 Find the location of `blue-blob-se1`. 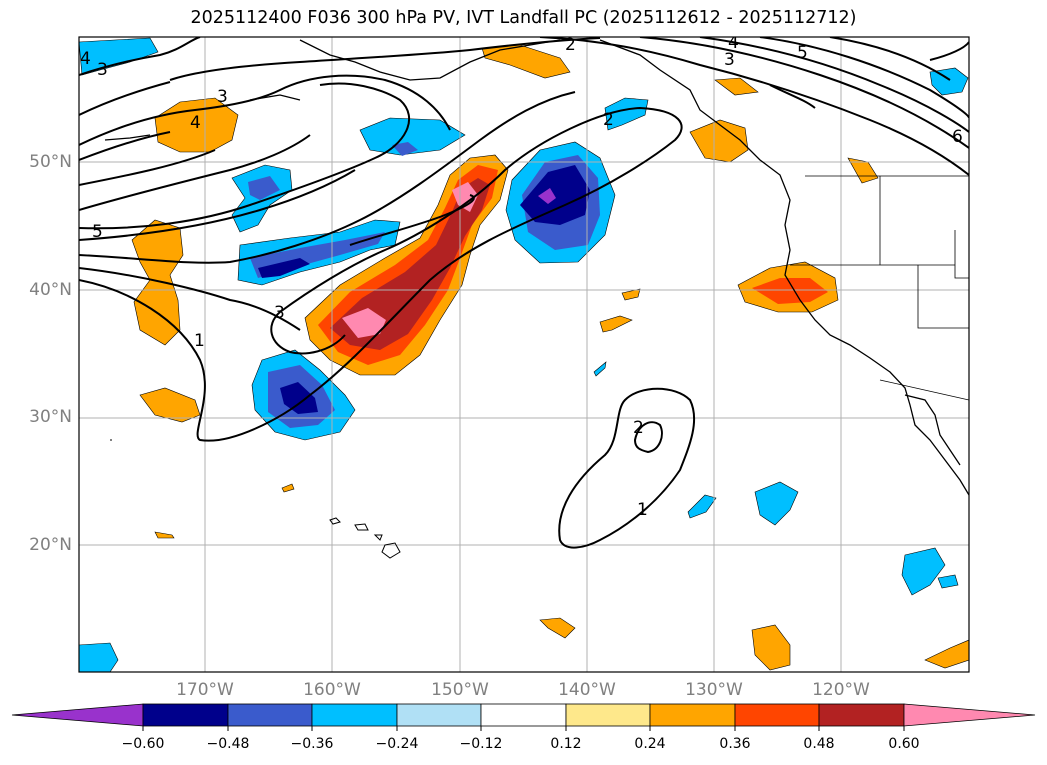

blue-blob-se1 is located at coordinates (776, 503).